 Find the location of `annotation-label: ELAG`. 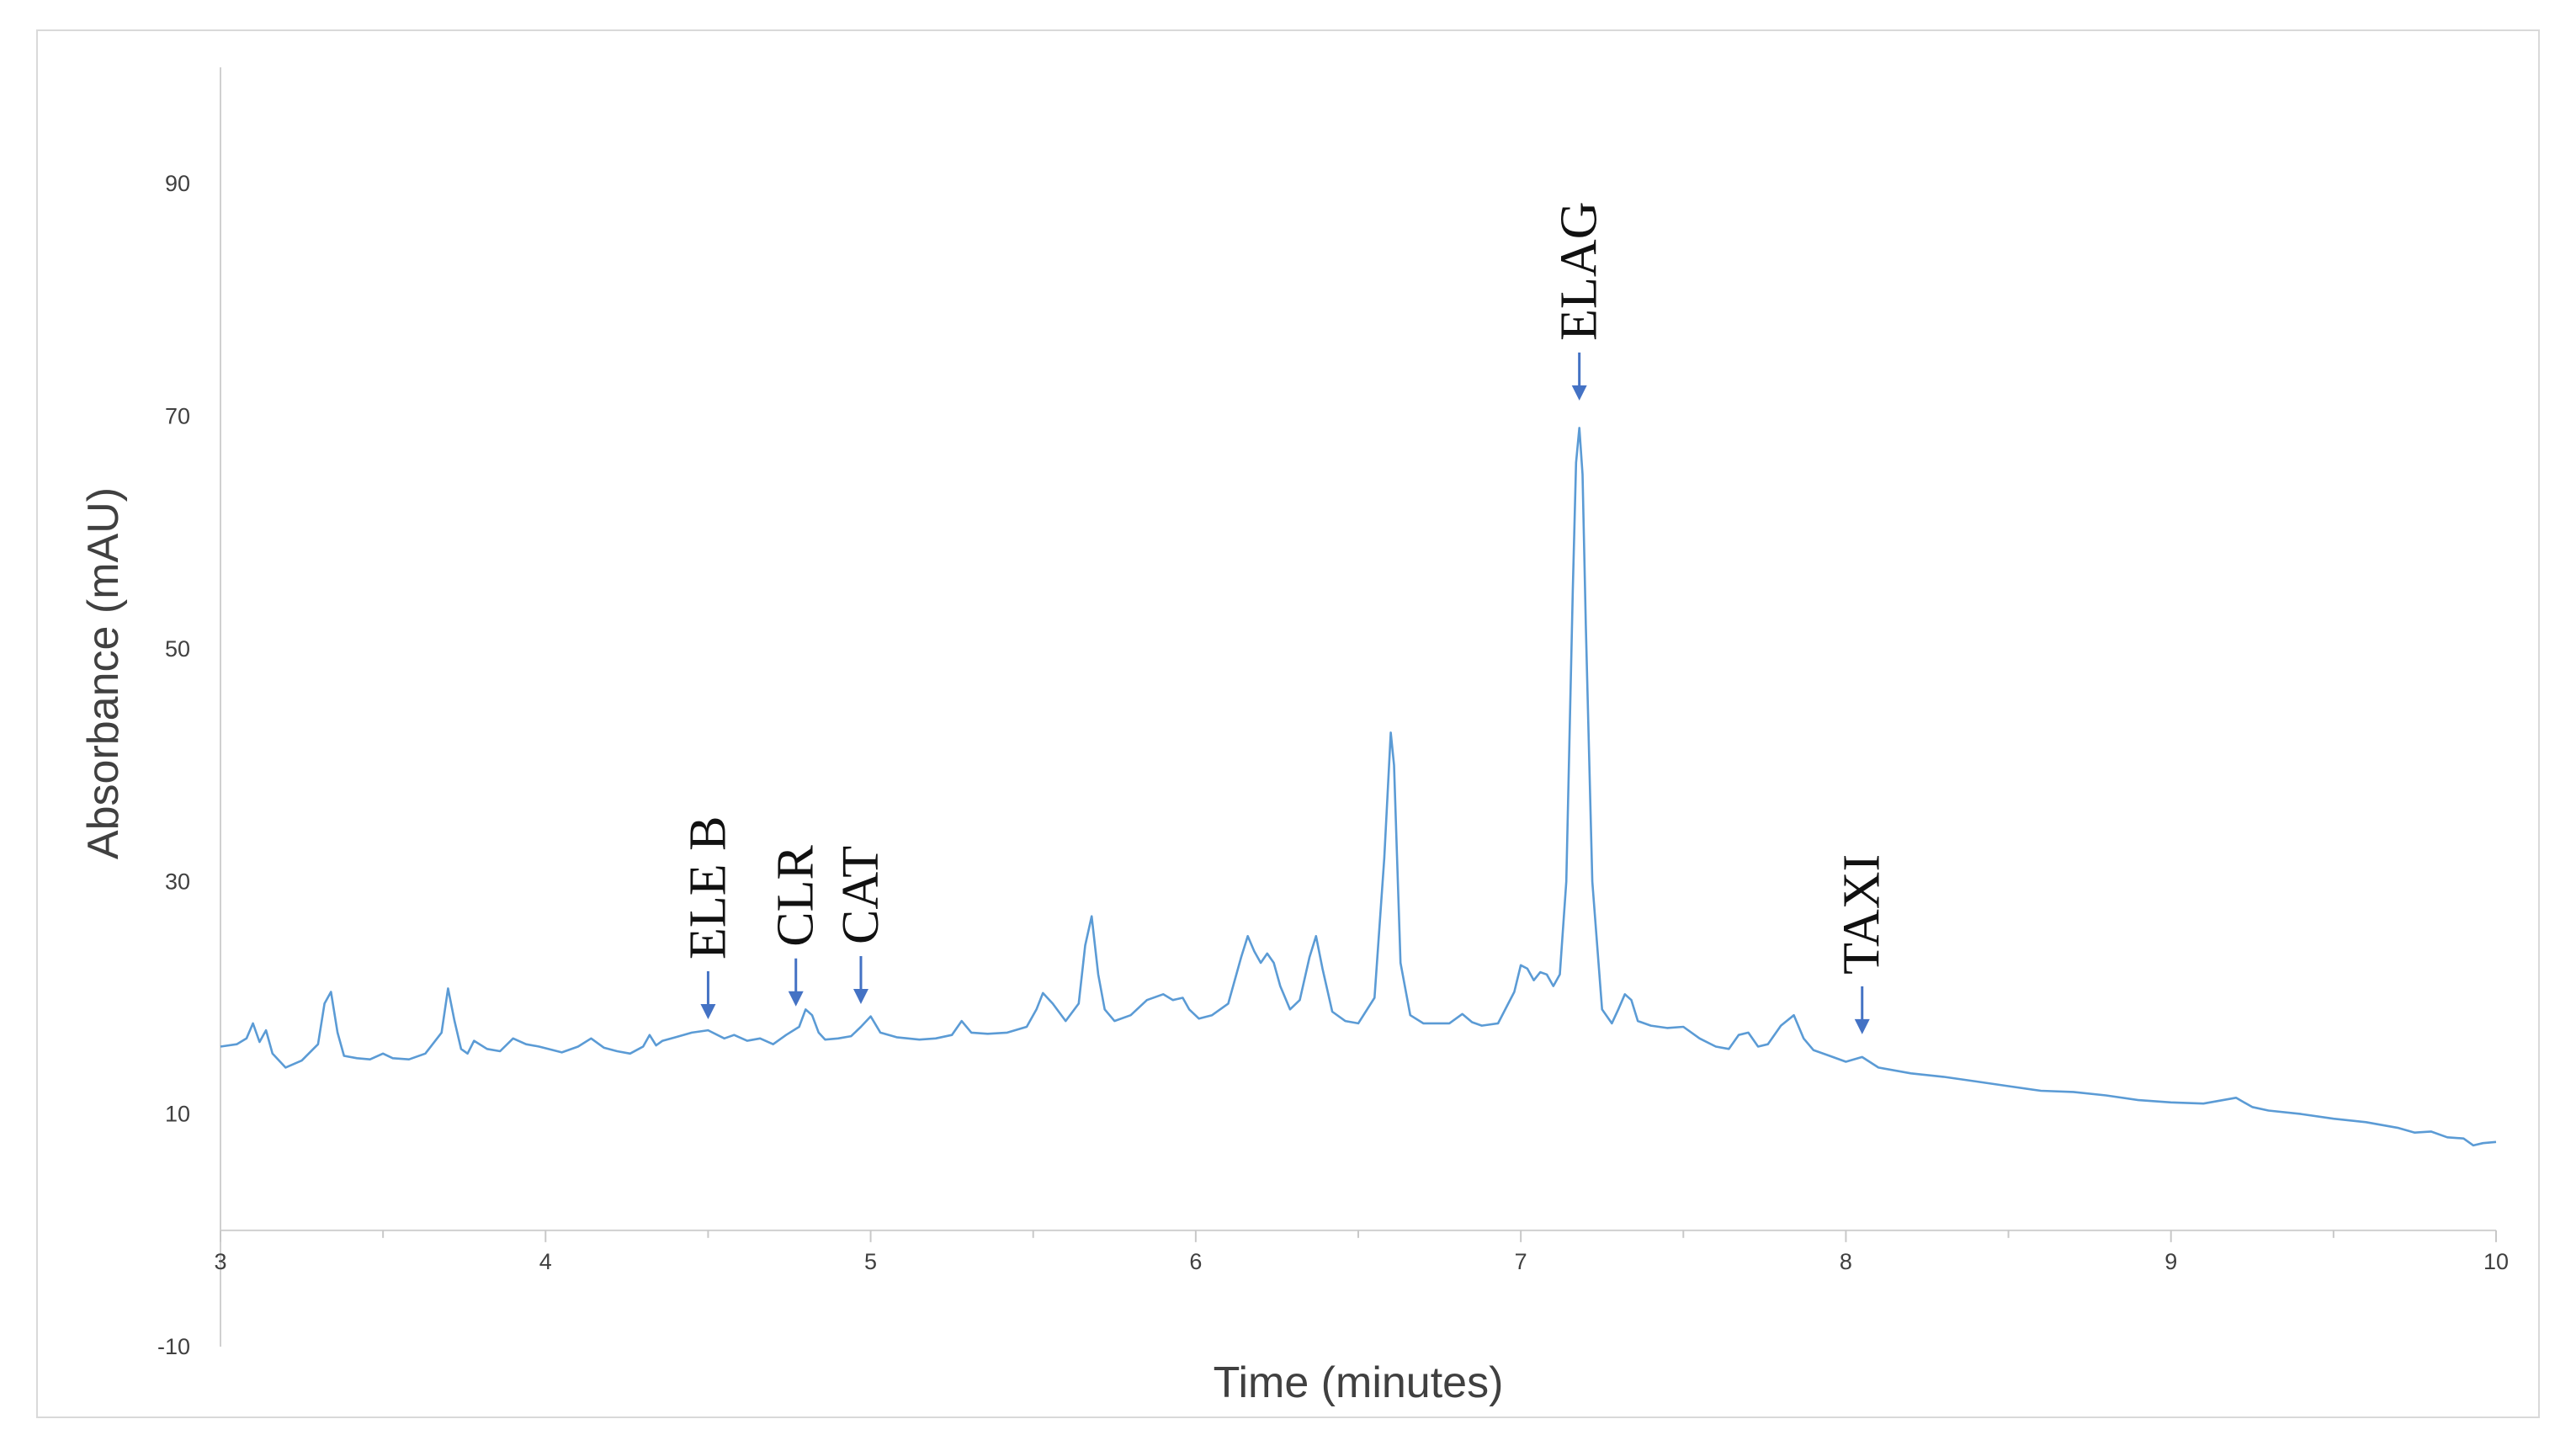

annotation-label: ELAG is located at coordinates (1580, 271).